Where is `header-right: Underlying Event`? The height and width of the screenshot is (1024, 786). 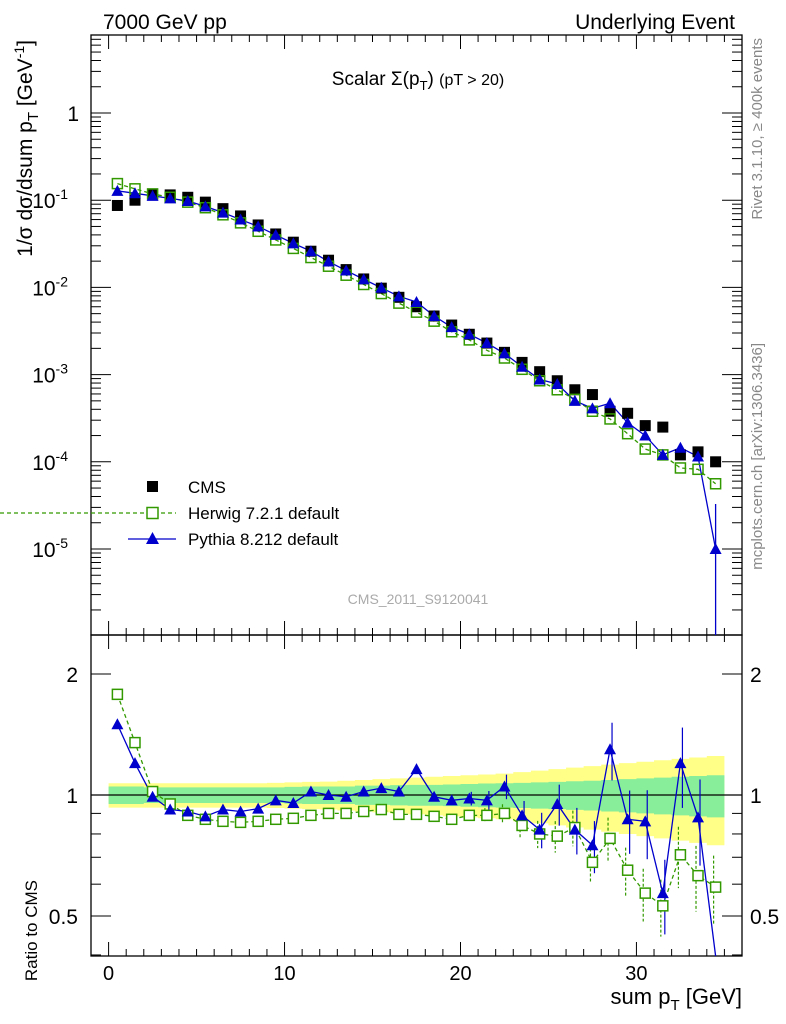
header-right: Underlying Event is located at coordinates (655, 22).